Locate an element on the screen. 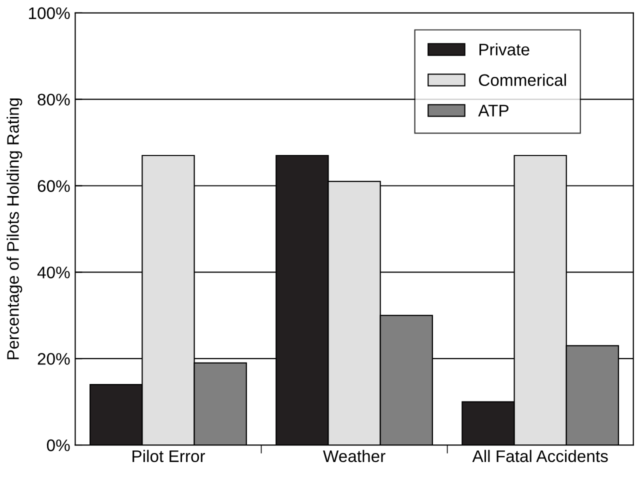  y-tick-label: 0% is located at coordinates (58, 445).